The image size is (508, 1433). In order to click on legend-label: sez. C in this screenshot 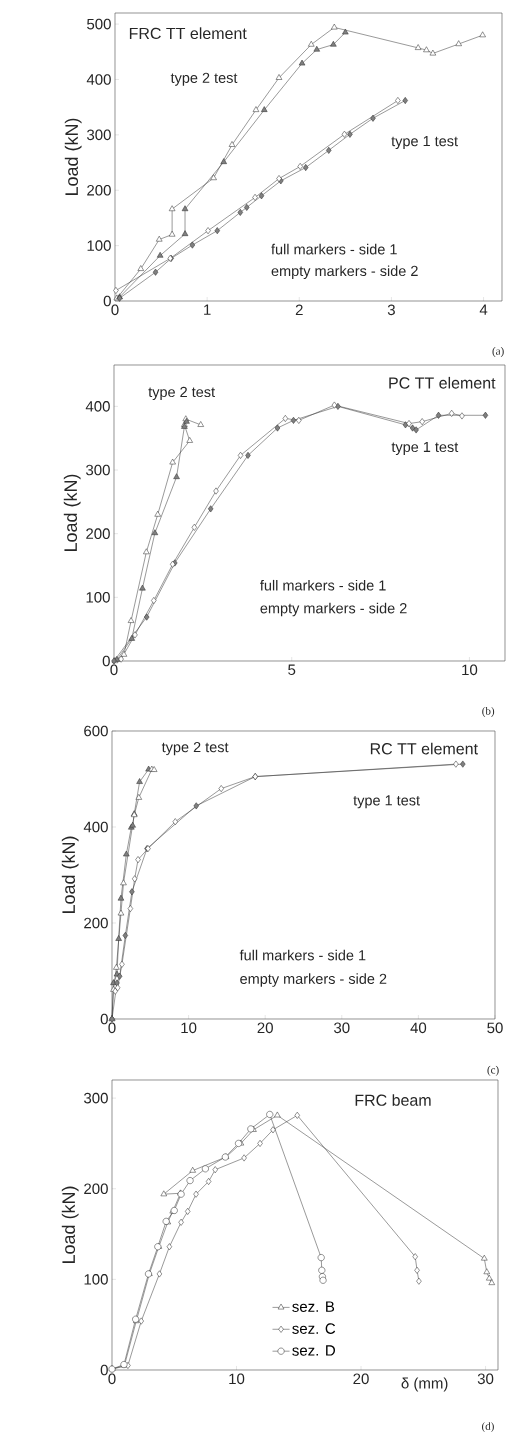, I will do `click(314, 1328)`.